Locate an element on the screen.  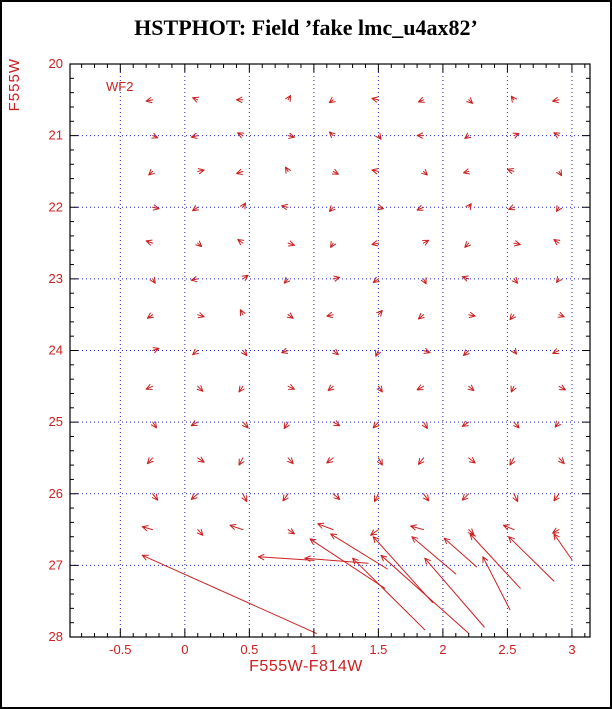
svg-text: 20 is located at coordinates (56, 63).